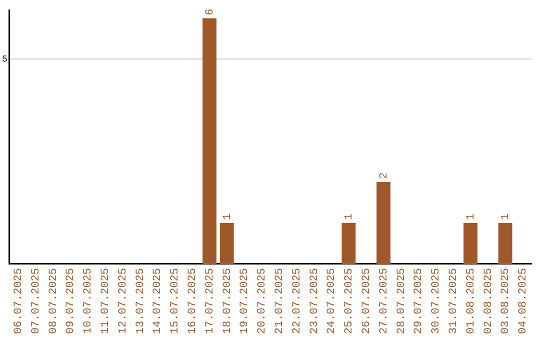 The height and width of the screenshot is (340, 540). What do you see at coordinates (54, 301) in the screenshot?
I see `x-tick-label: 08.07.2025` at bounding box center [54, 301].